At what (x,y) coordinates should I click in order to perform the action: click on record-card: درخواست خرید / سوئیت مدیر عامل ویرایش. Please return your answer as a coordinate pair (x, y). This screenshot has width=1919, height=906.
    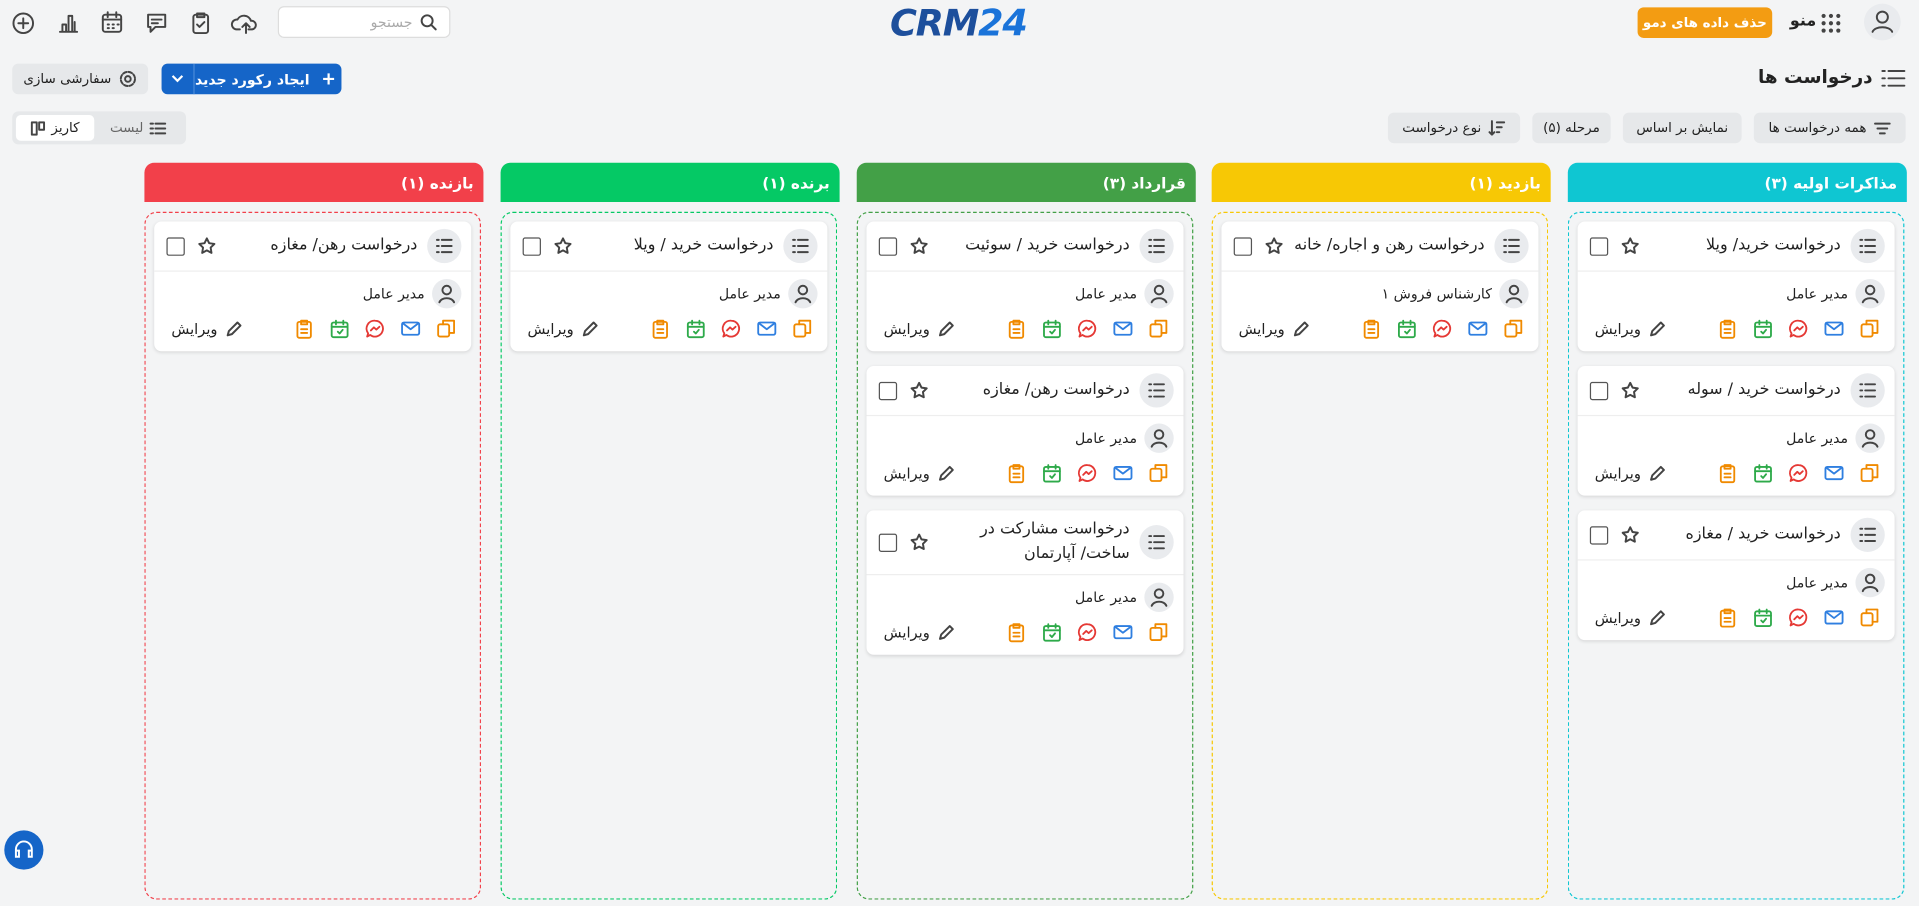
    Looking at the image, I should click on (1025, 286).